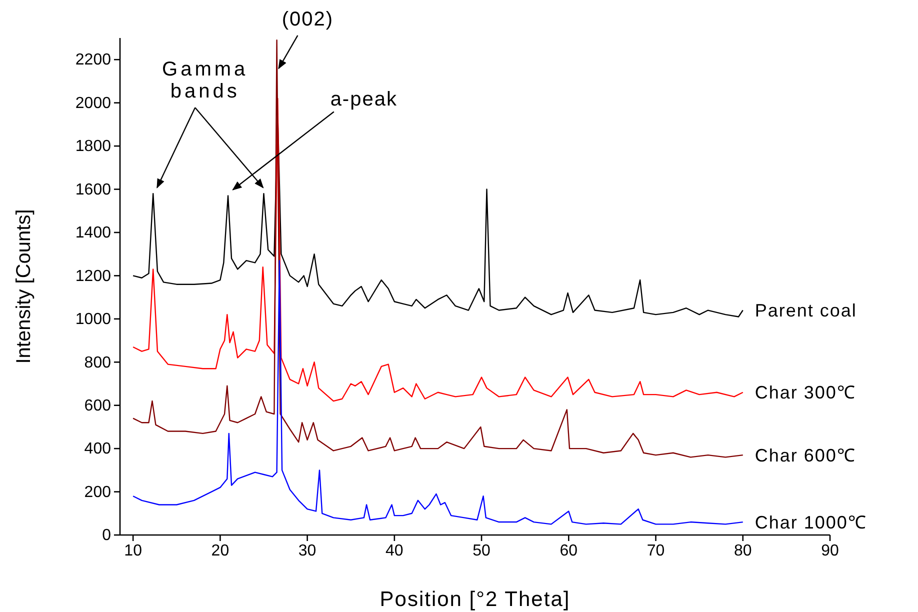 This screenshot has width=918, height=612. I want to click on y-axis-title: Intensity [Counts], so click(24, 286).